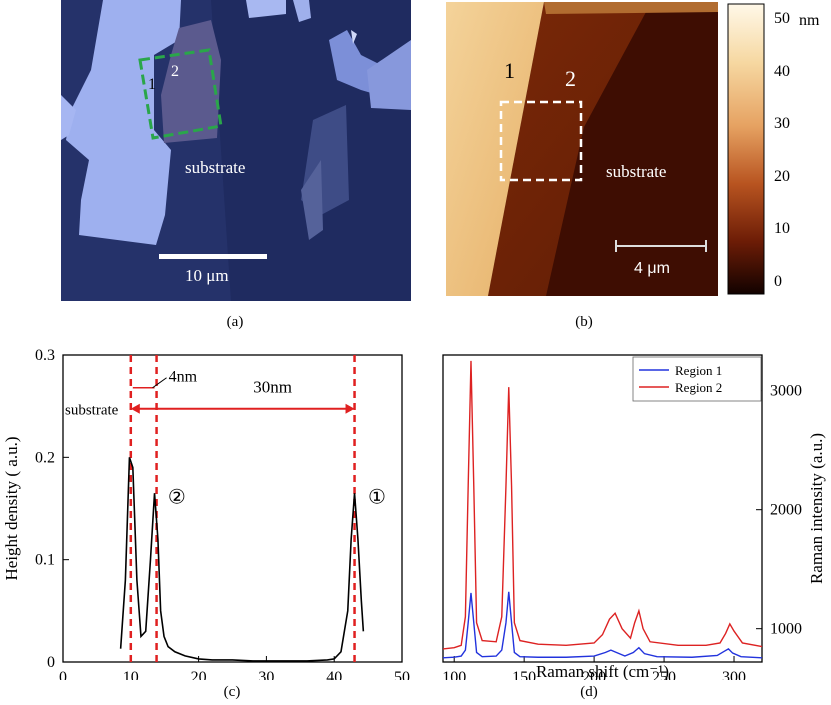  I want to click on region-2-label: 2, so click(175, 71).